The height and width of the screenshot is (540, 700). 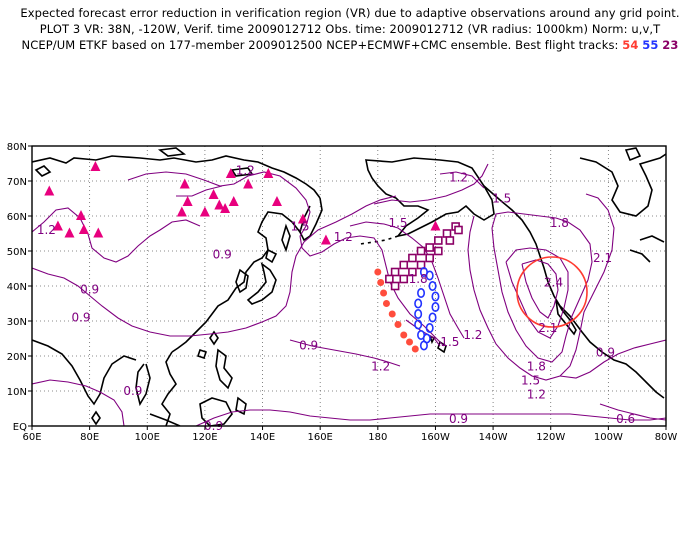 What do you see at coordinates (625, 419) in the screenshot?
I see `contour-label: 0.6` at bounding box center [625, 419].